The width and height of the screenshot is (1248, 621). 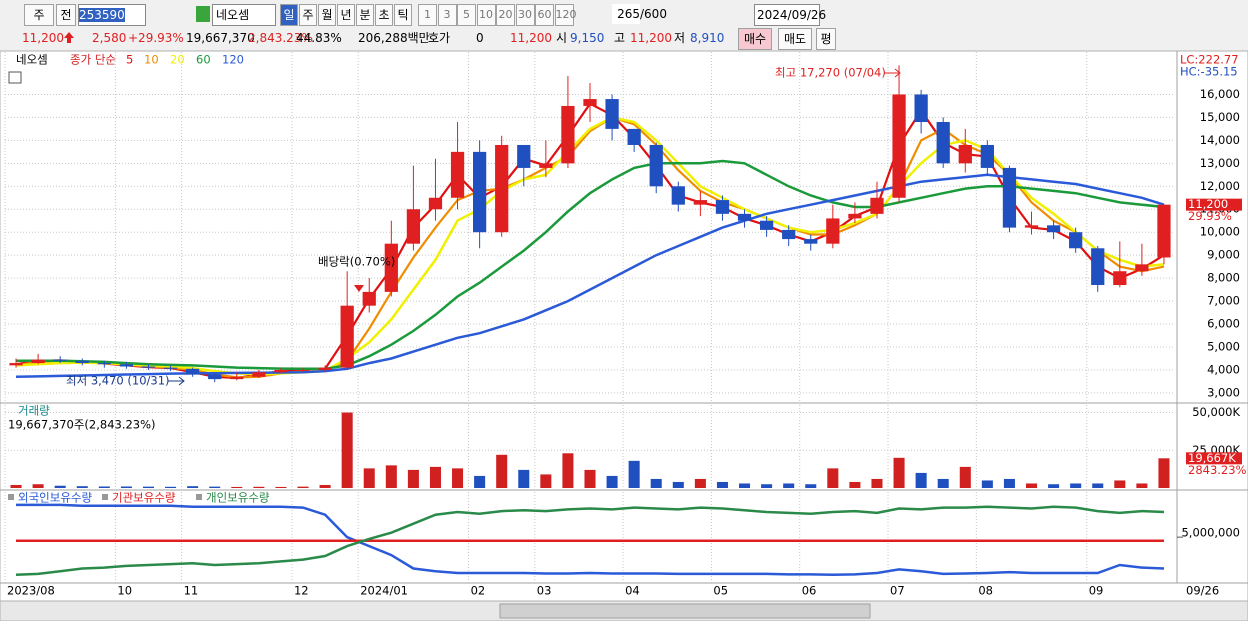 What do you see at coordinates (720, 591) in the screenshot?
I see `x-tick-label: 05` at bounding box center [720, 591].